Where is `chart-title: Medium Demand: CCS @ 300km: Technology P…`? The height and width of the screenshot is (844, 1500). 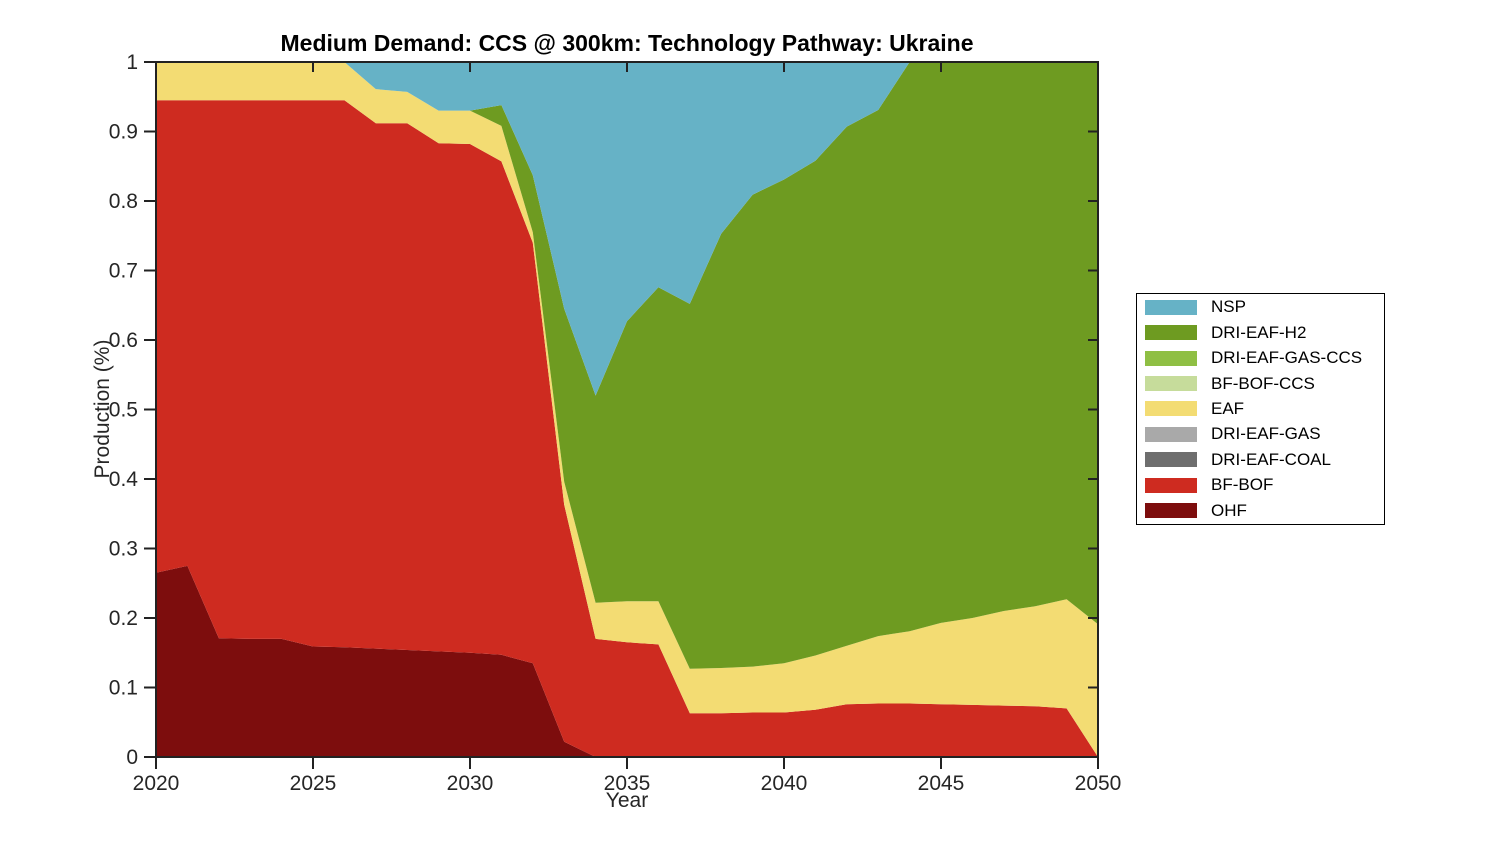
chart-title: Medium Demand: CCS @ 300km: Technology P… is located at coordinates (627, 43).